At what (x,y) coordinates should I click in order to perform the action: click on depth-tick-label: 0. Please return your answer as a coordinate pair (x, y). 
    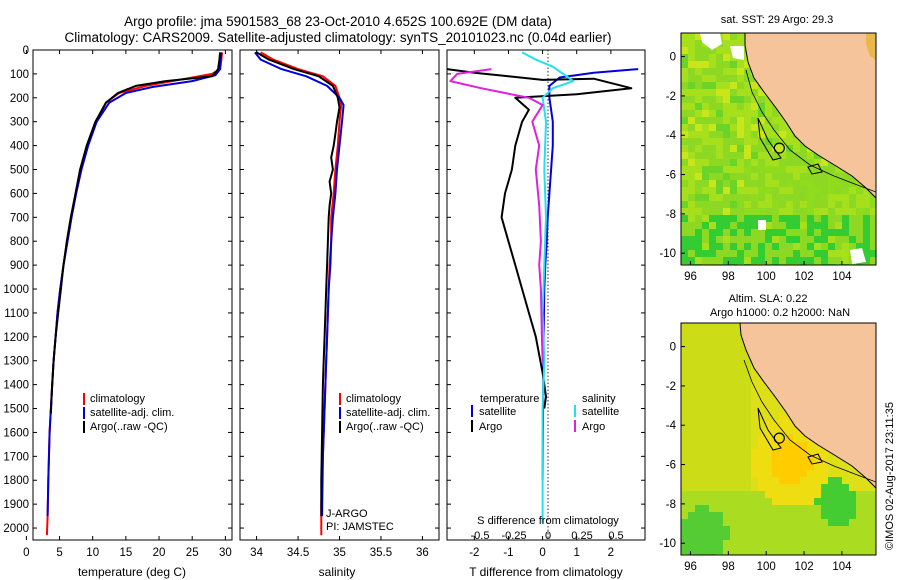
    Looking at the image, I should click on (26, 51).